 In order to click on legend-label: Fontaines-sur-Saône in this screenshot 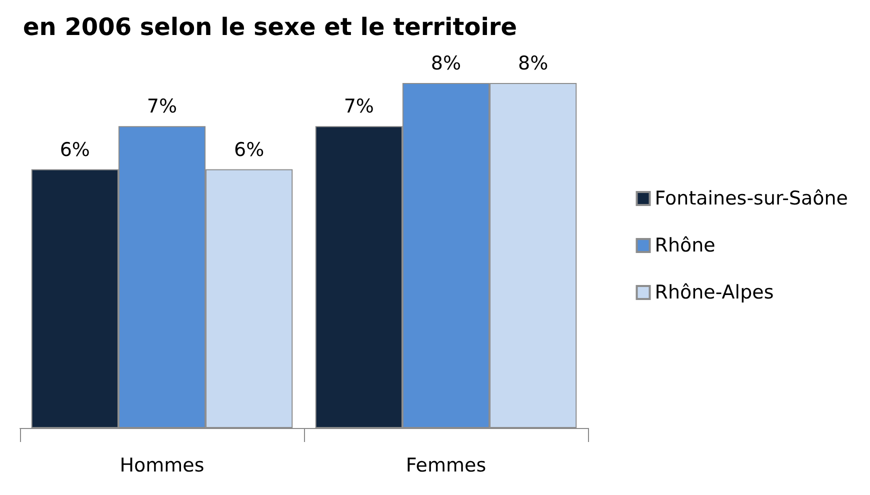, I will do `click(751, 199)`.